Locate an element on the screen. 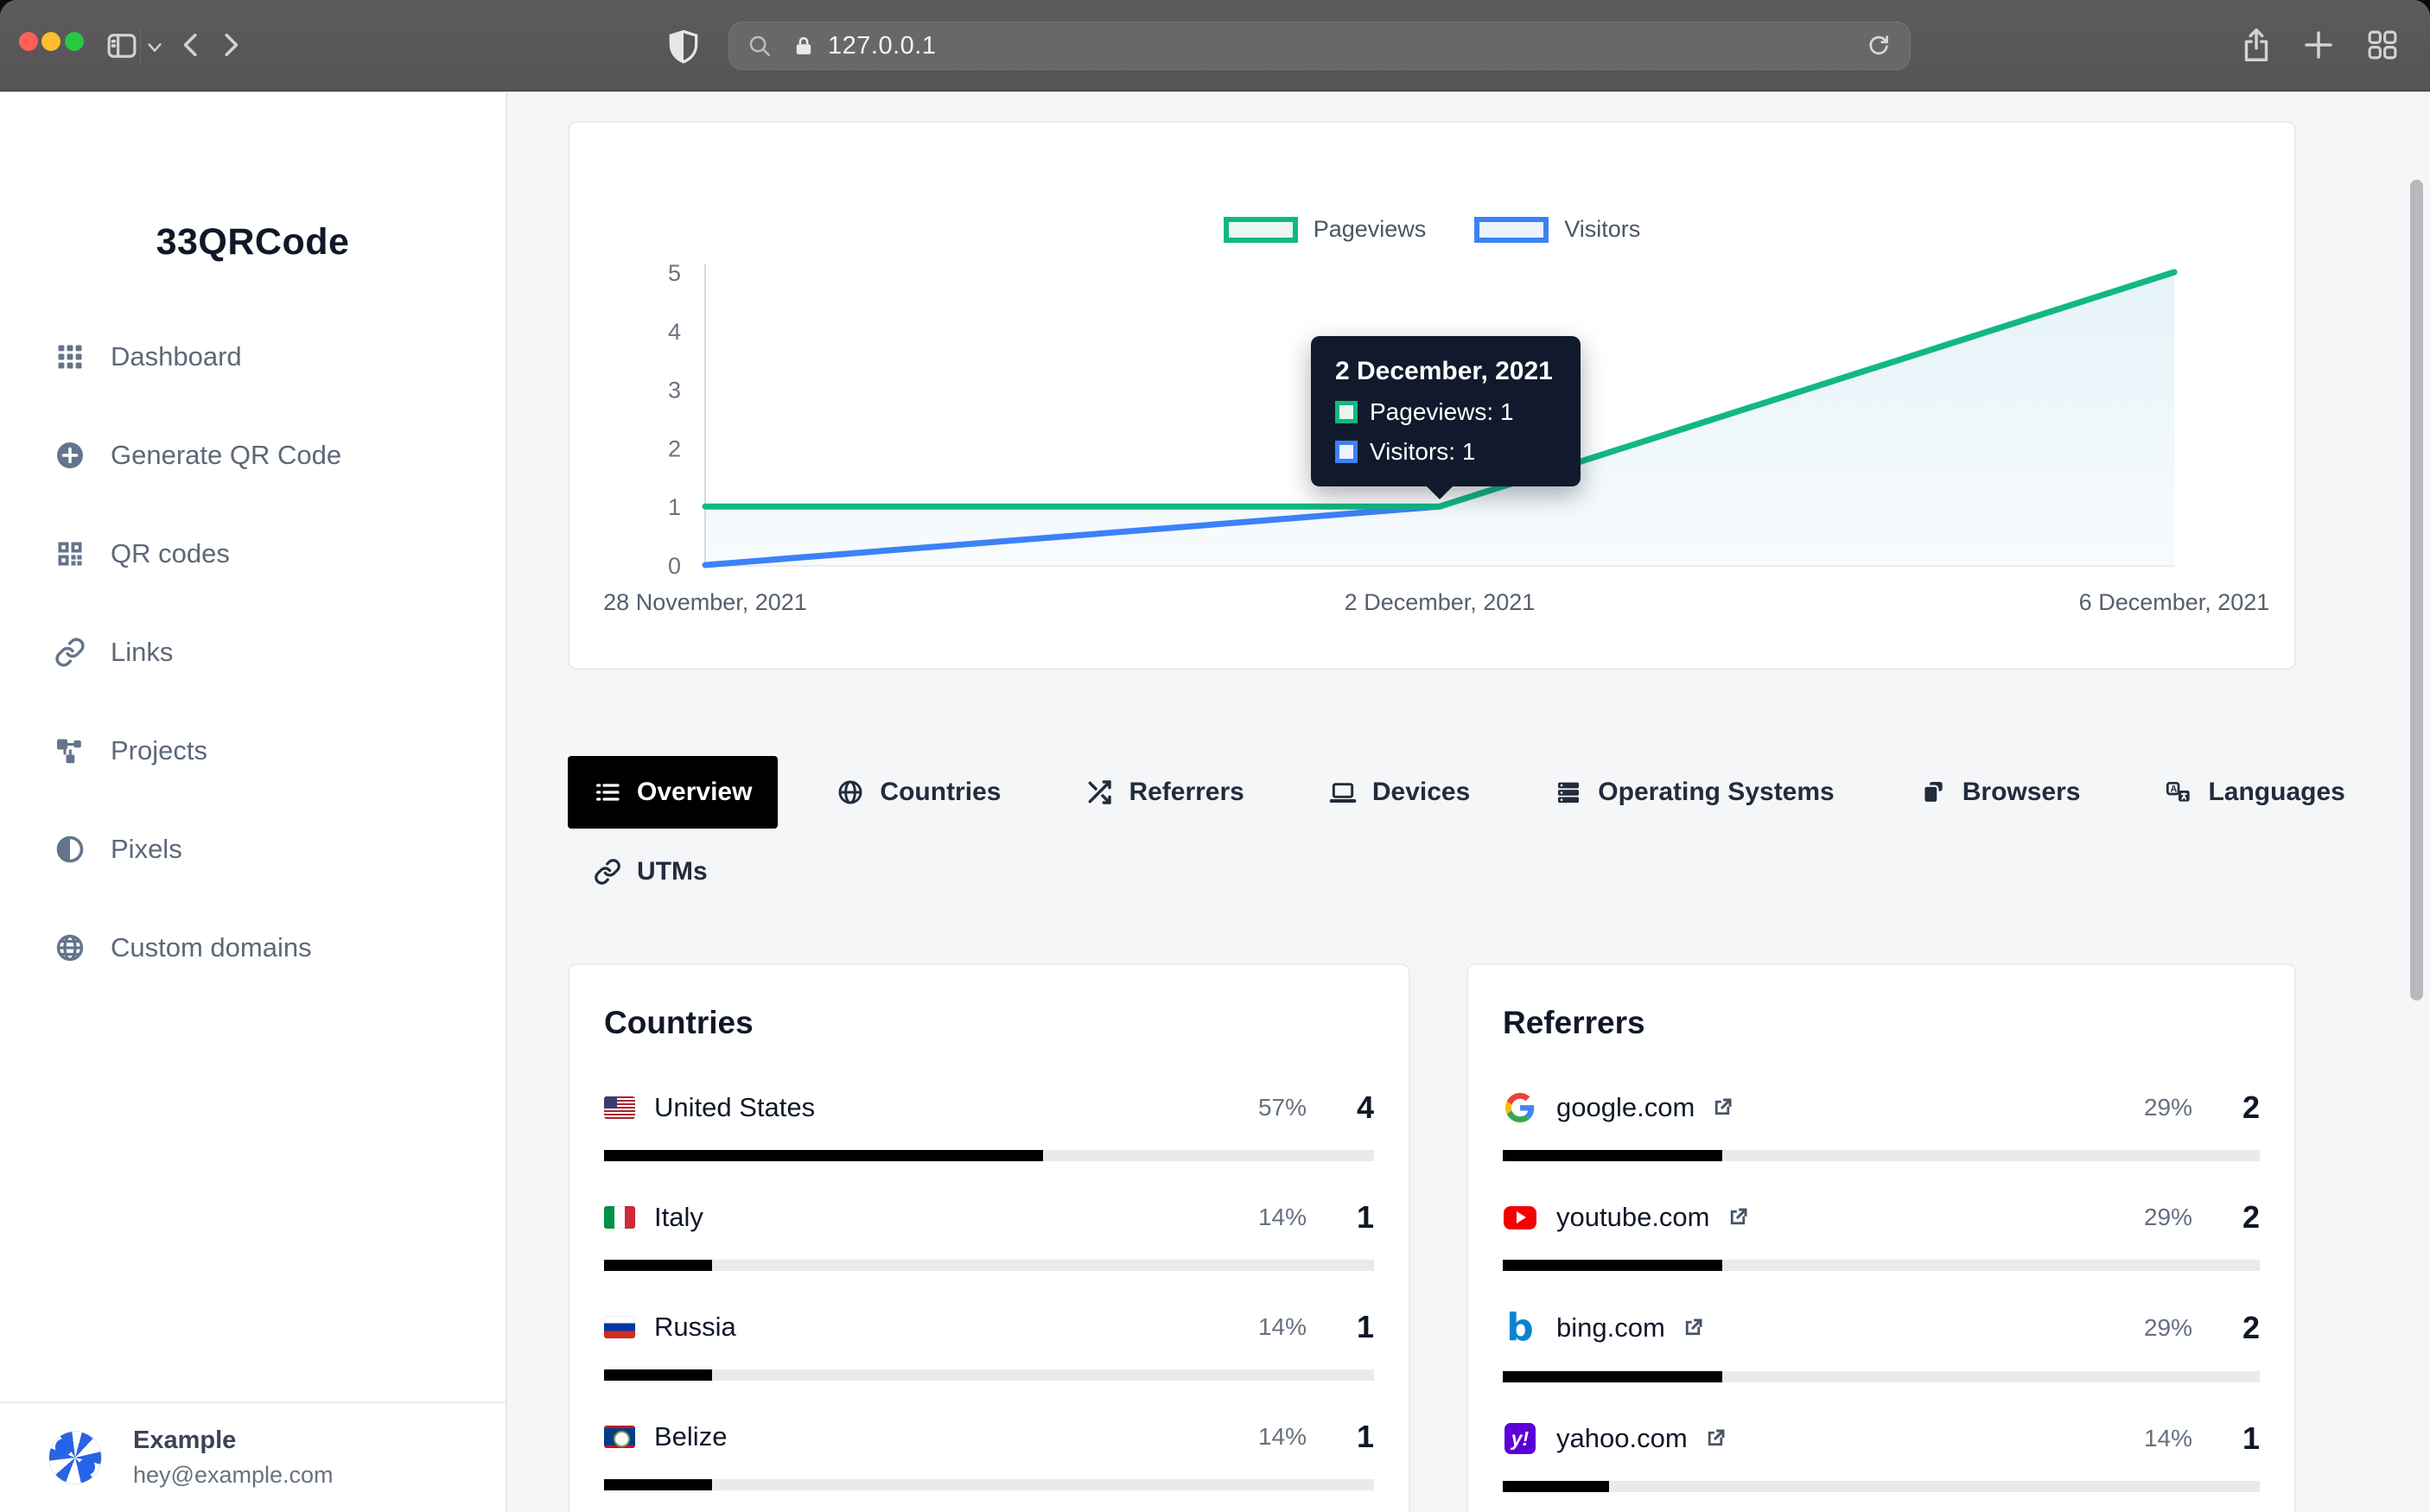 This screenshot has height=1512, width=2430. user-name: Example is located at coordinates (185, 1440).